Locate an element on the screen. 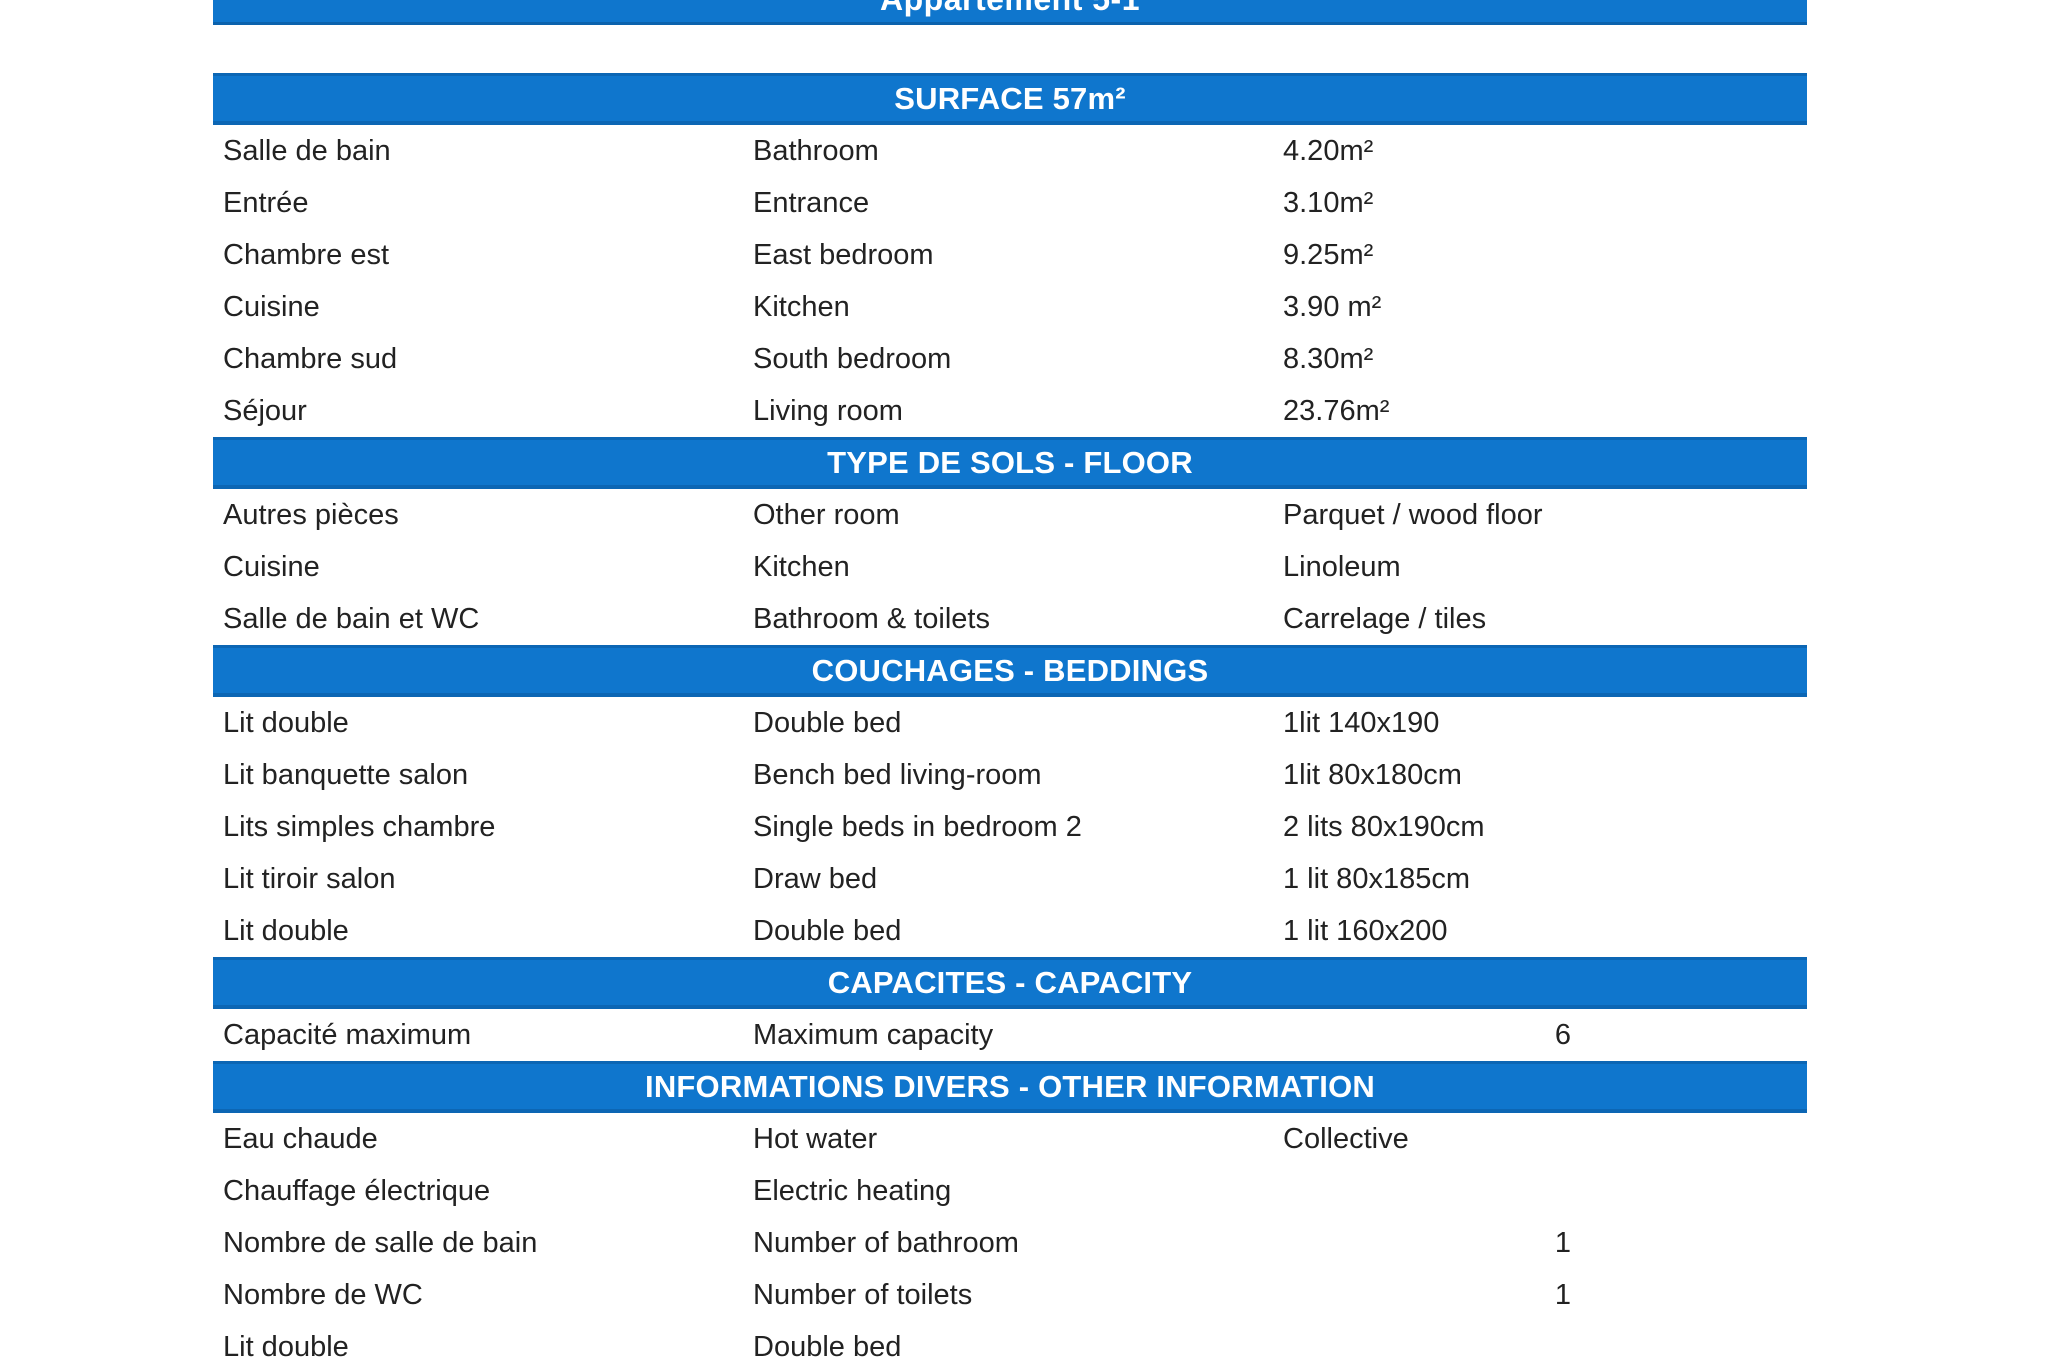 This screenshot has width=2048, height=1365. value: 9.25m² is located at coordinates (1328, 255).